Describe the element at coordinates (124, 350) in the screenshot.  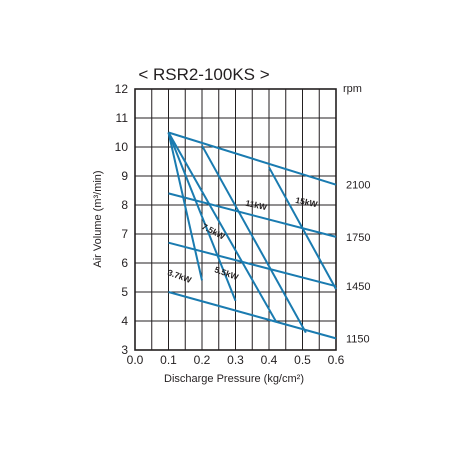
I see `y-tick-label: 3` at that location.